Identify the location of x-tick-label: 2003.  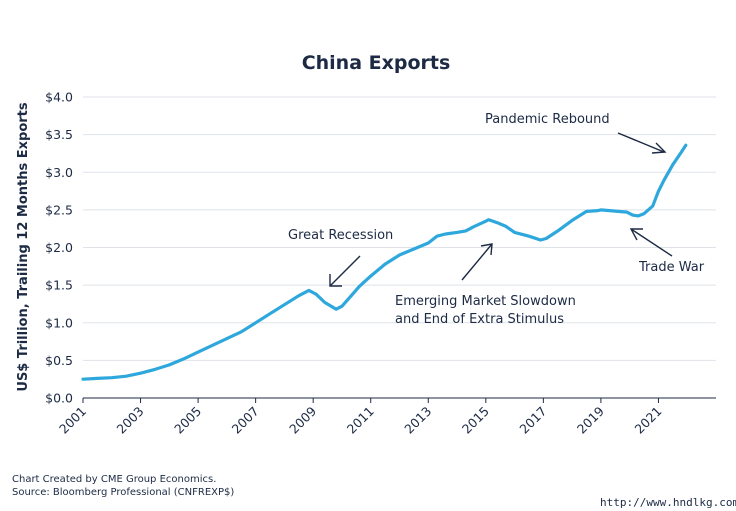
(130, 420).